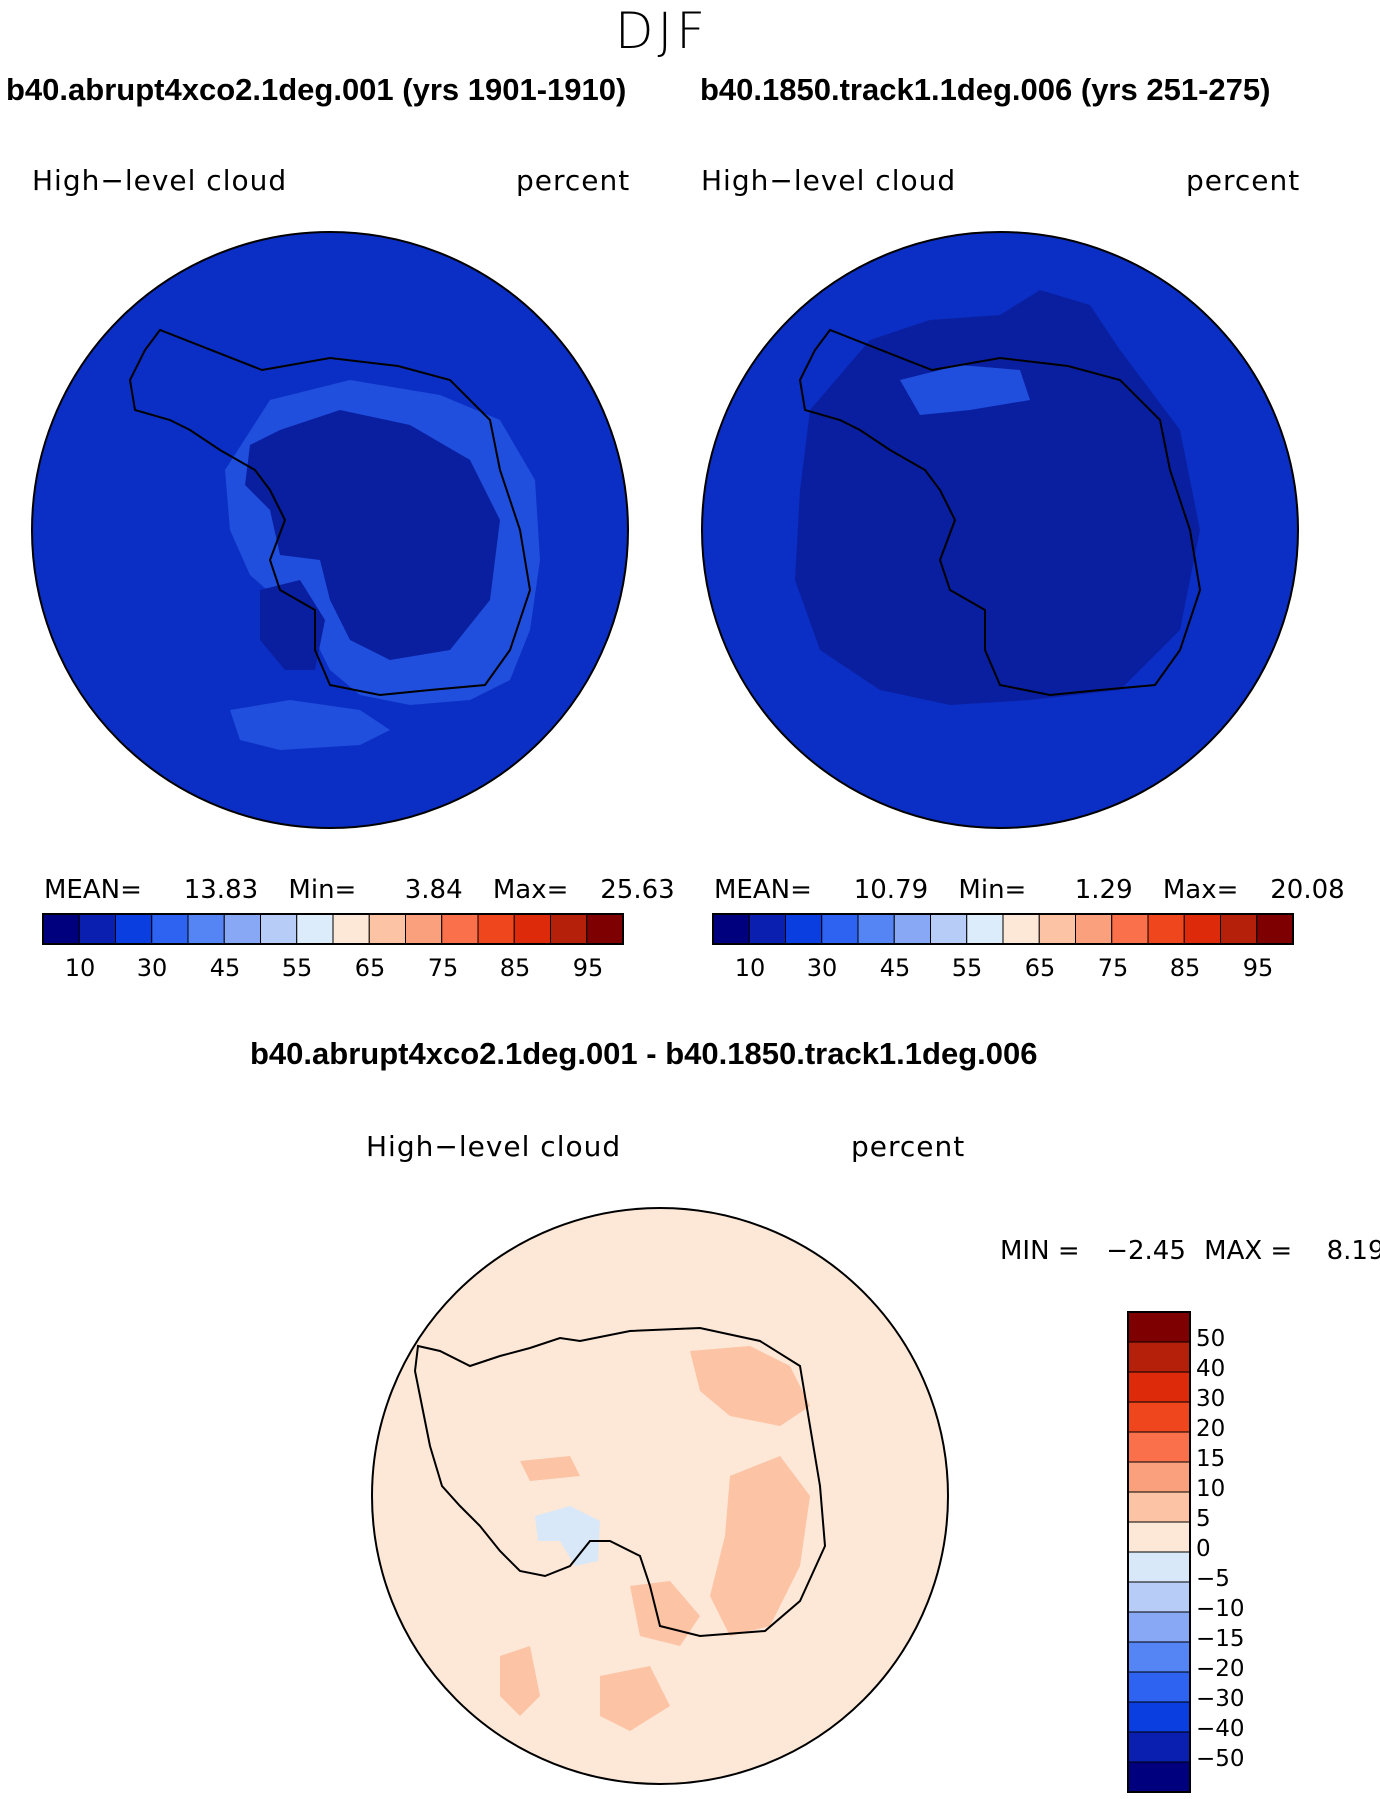 Image resolution: width=1380 pixels, height=1799 pixels. What do you see at coordinates (1258, 968) in the screenshot?
I see `panel2-tick-label: 95` at bounding box center [1258, 968].